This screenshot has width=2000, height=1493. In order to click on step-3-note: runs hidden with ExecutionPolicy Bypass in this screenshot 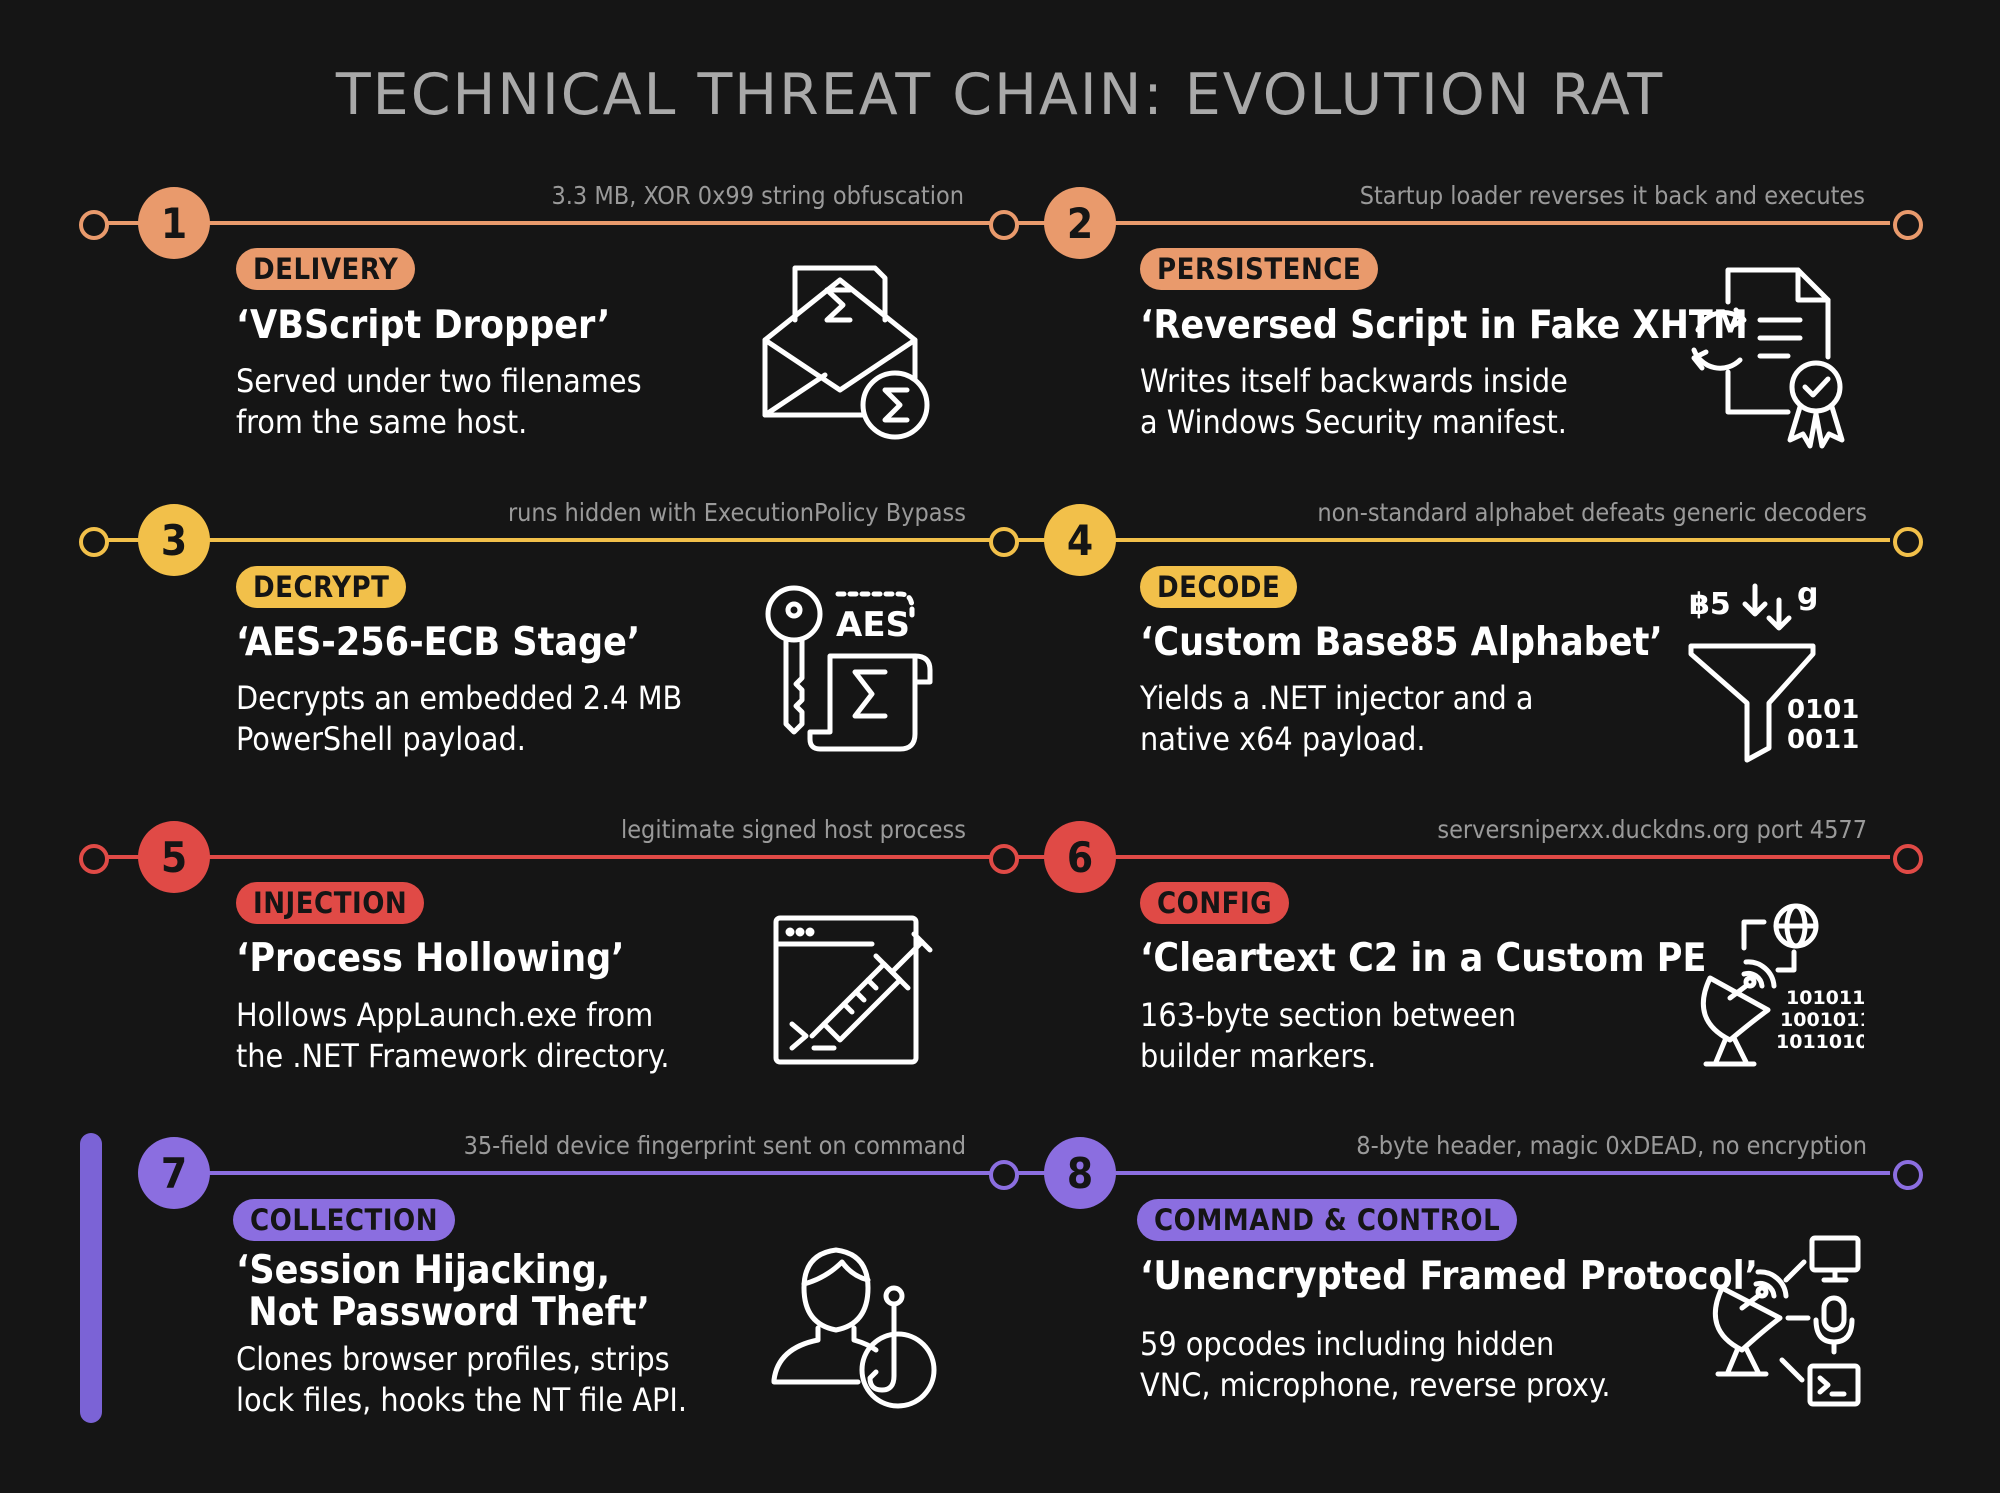, I will do `click(736, 512)`.